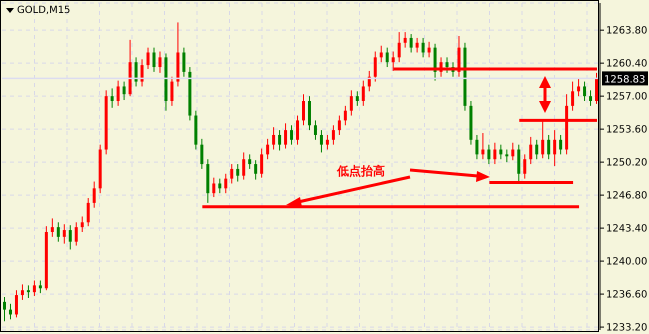 This screenshot has width=649, height=334. Describe the element at coordinates (627, 31) in the screenshot. I see `y-tick-label: 1263.80` at that location.